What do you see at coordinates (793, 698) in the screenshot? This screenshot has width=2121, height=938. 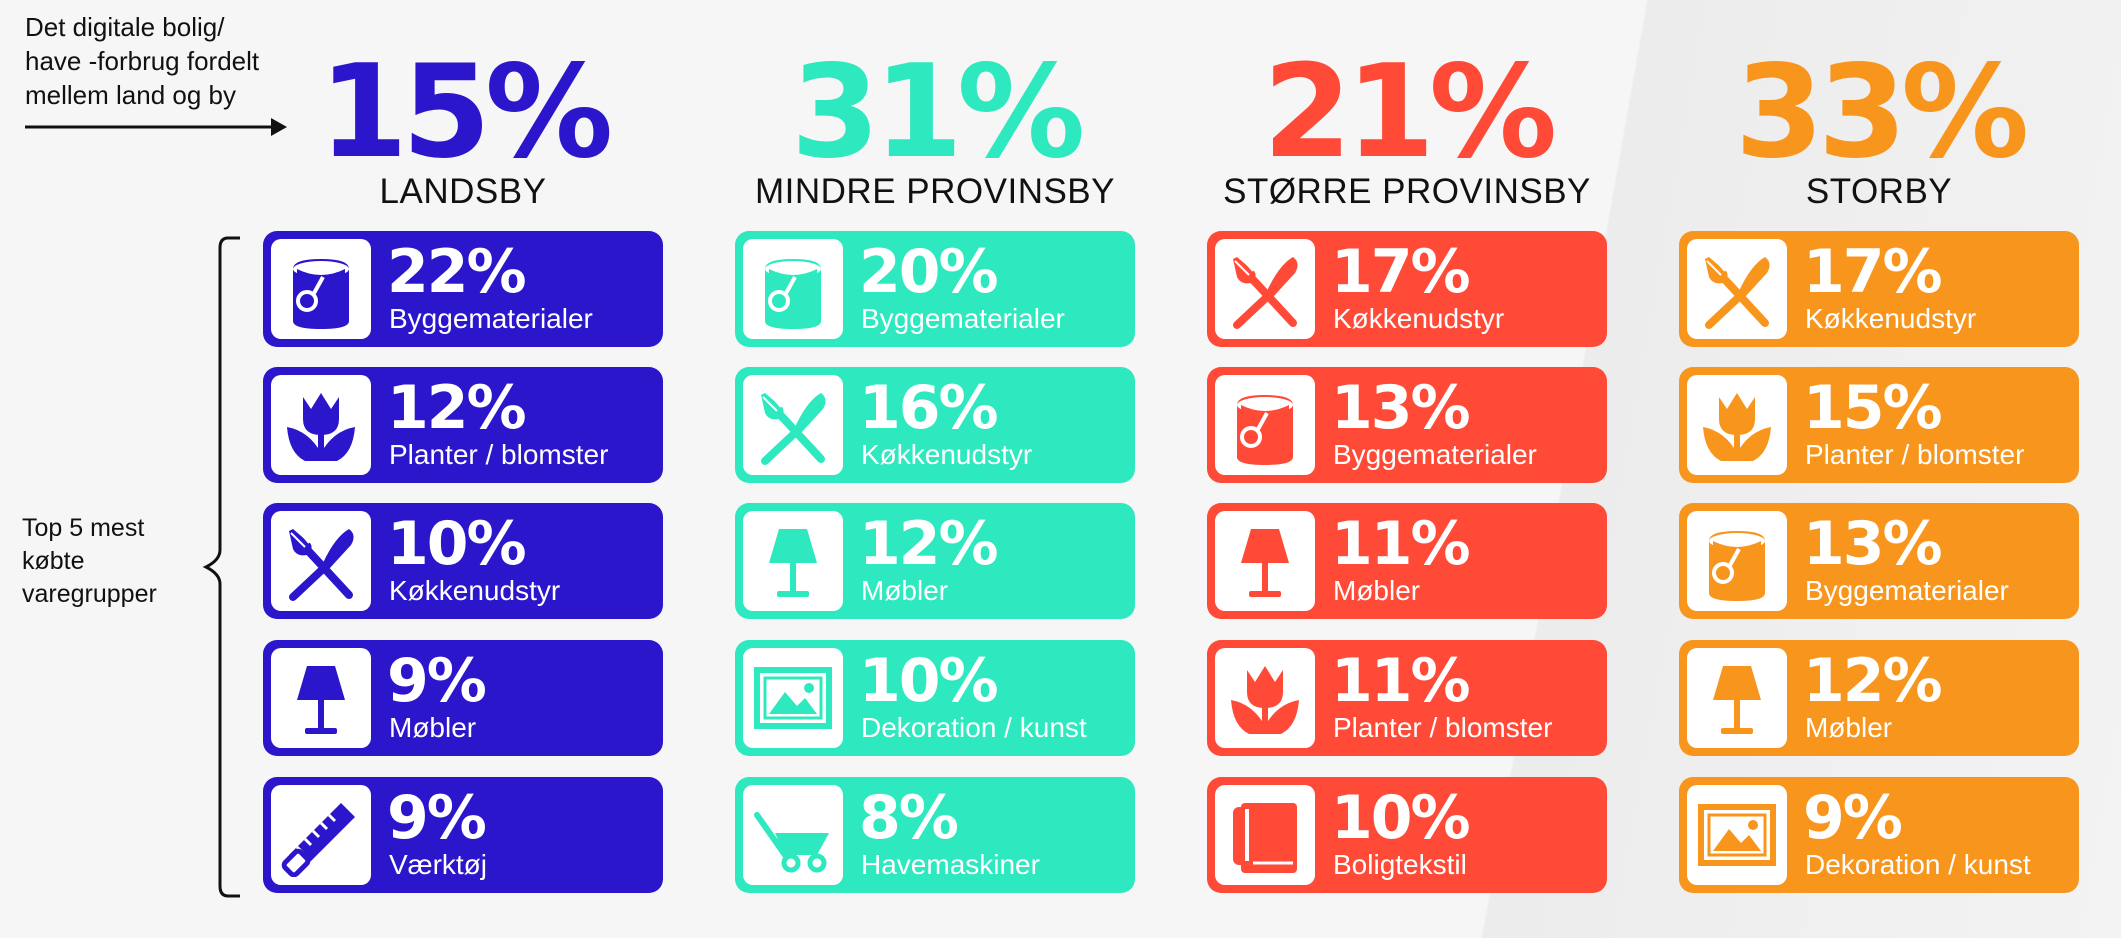 I see `picture-icon` at bounding box center [793, 698].